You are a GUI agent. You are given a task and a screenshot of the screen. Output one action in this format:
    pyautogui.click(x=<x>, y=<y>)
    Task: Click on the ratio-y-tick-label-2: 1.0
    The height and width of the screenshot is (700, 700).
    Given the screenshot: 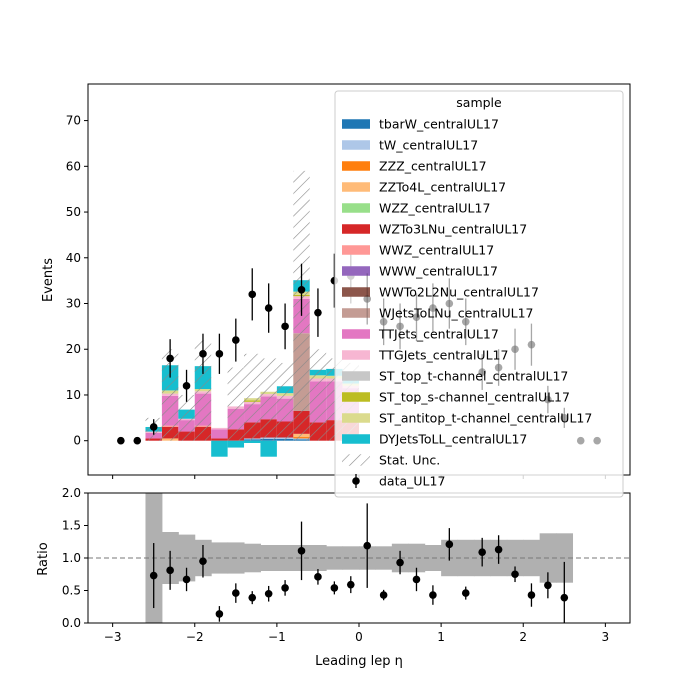 What is the action you would take?
    pyautogui.click(x=71, y=558)
    